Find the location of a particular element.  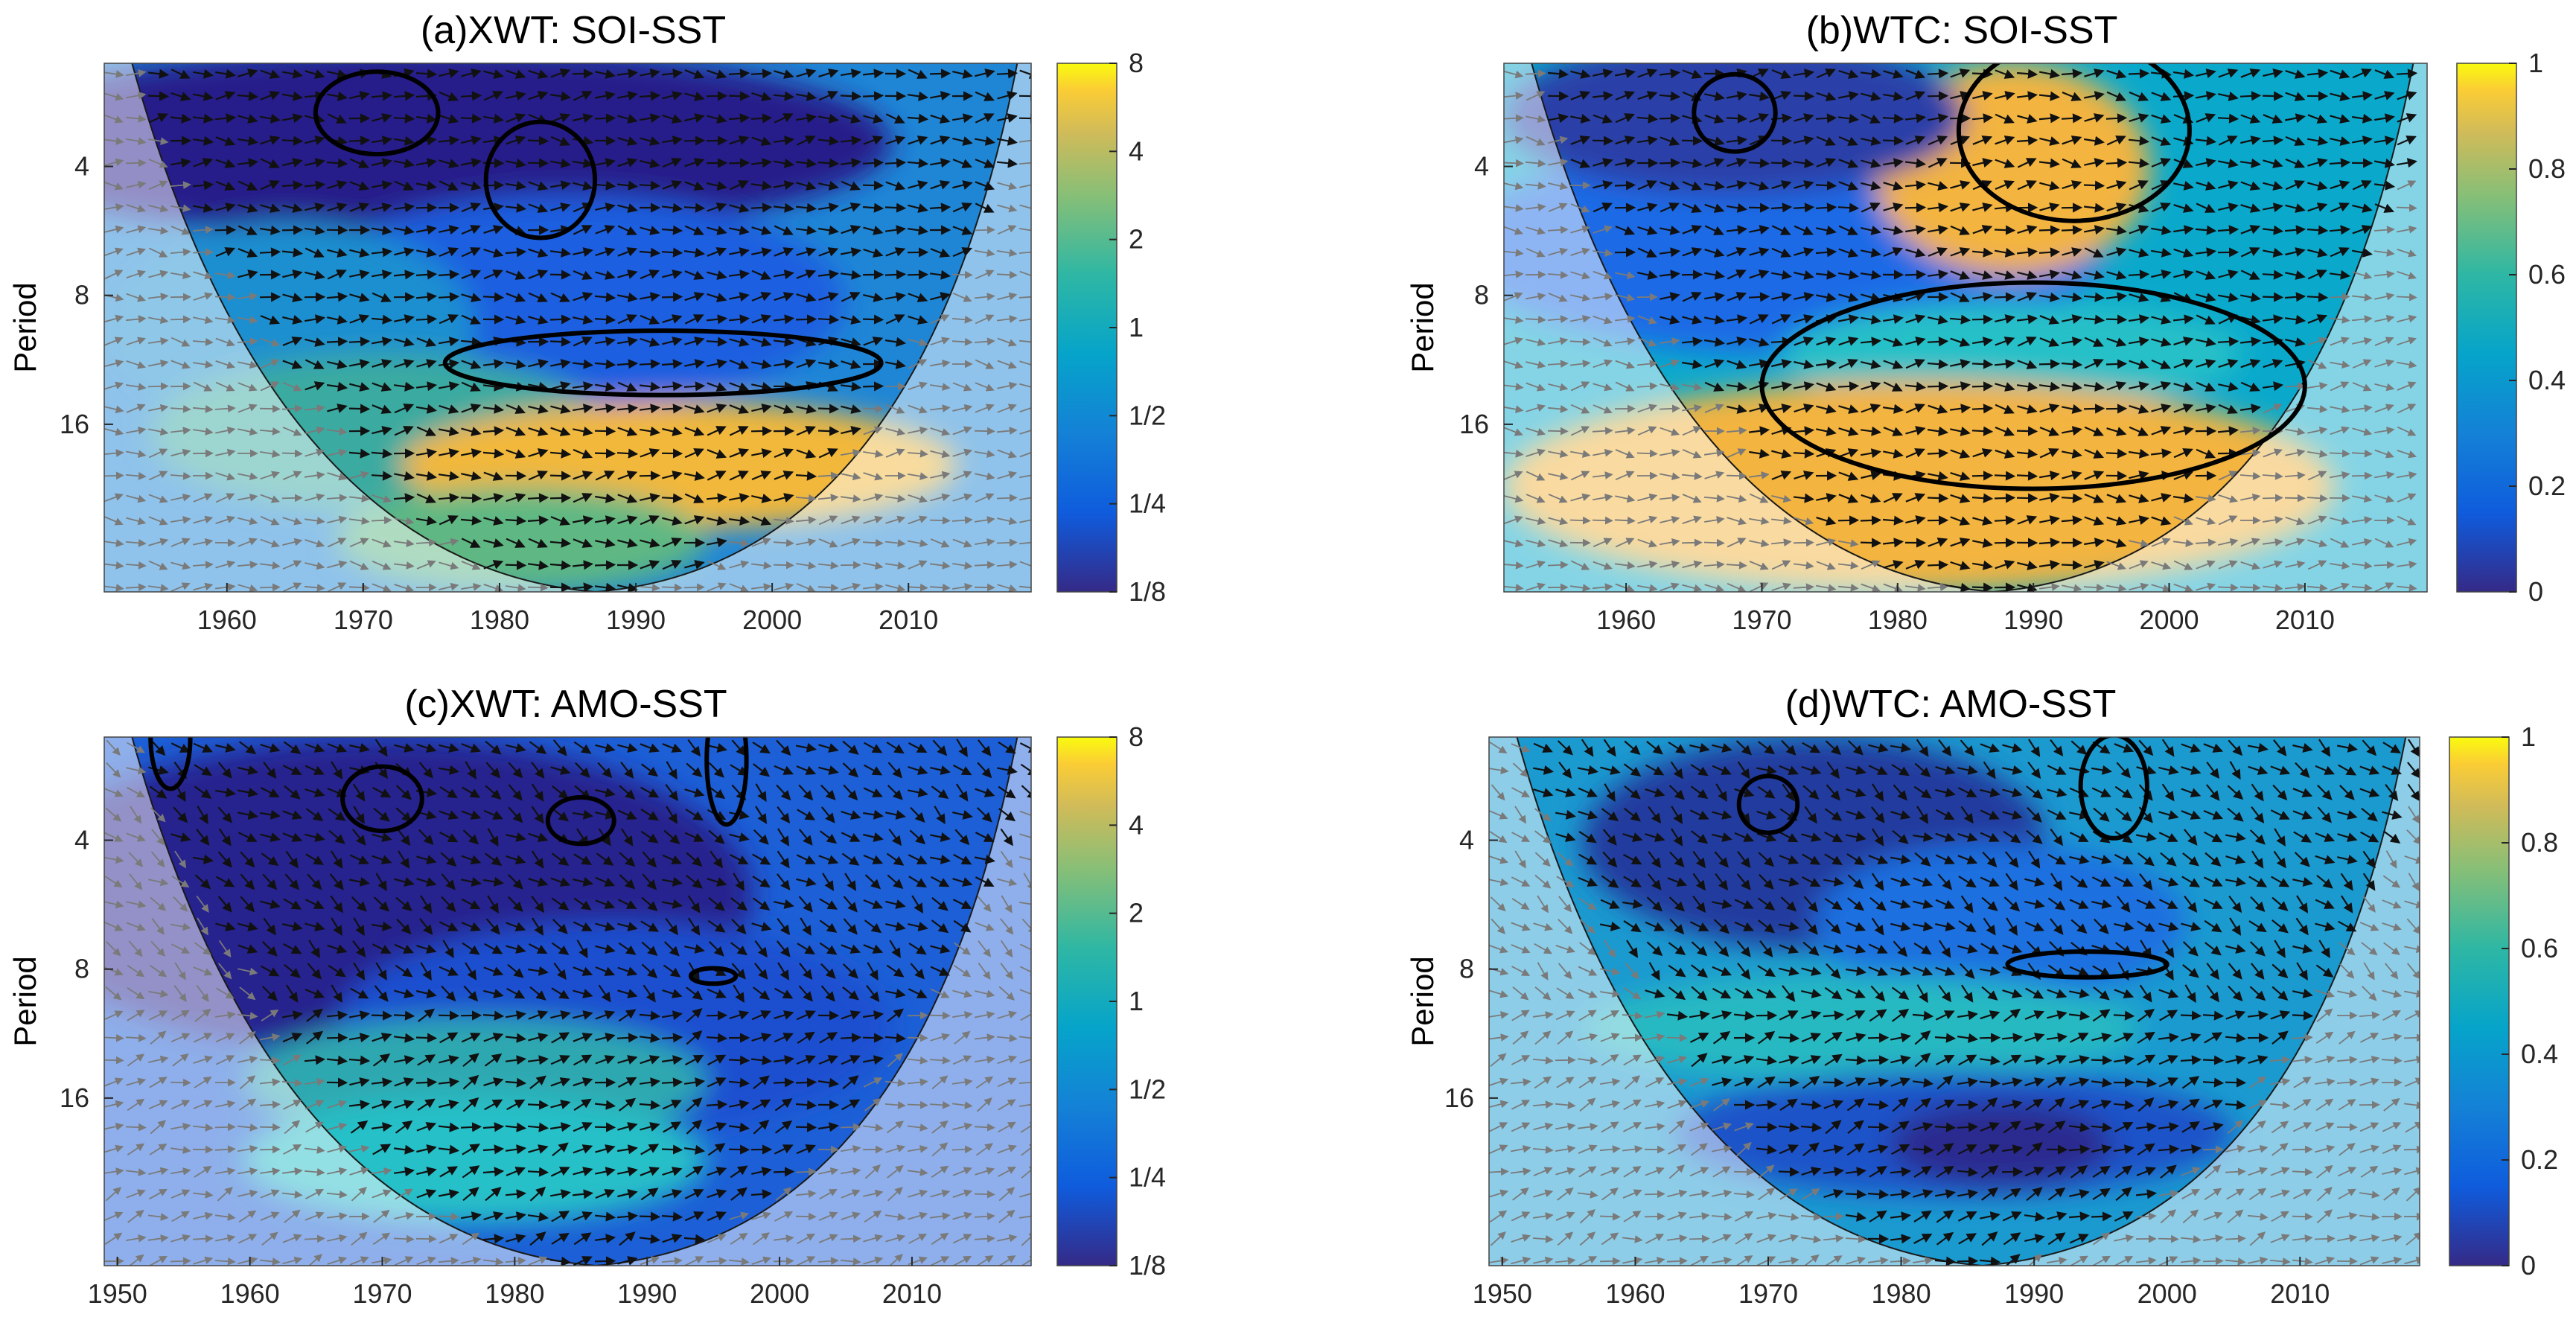

colorbar-tick-label: 1/4 is located at coordinates (1147, 1177).